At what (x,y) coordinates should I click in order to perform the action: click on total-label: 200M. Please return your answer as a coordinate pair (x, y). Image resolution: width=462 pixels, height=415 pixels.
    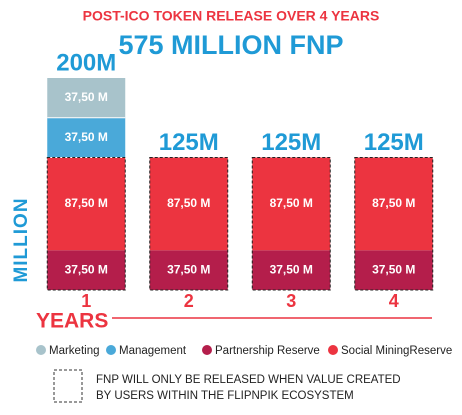
    Looking at the image, I should click on (86, 62).